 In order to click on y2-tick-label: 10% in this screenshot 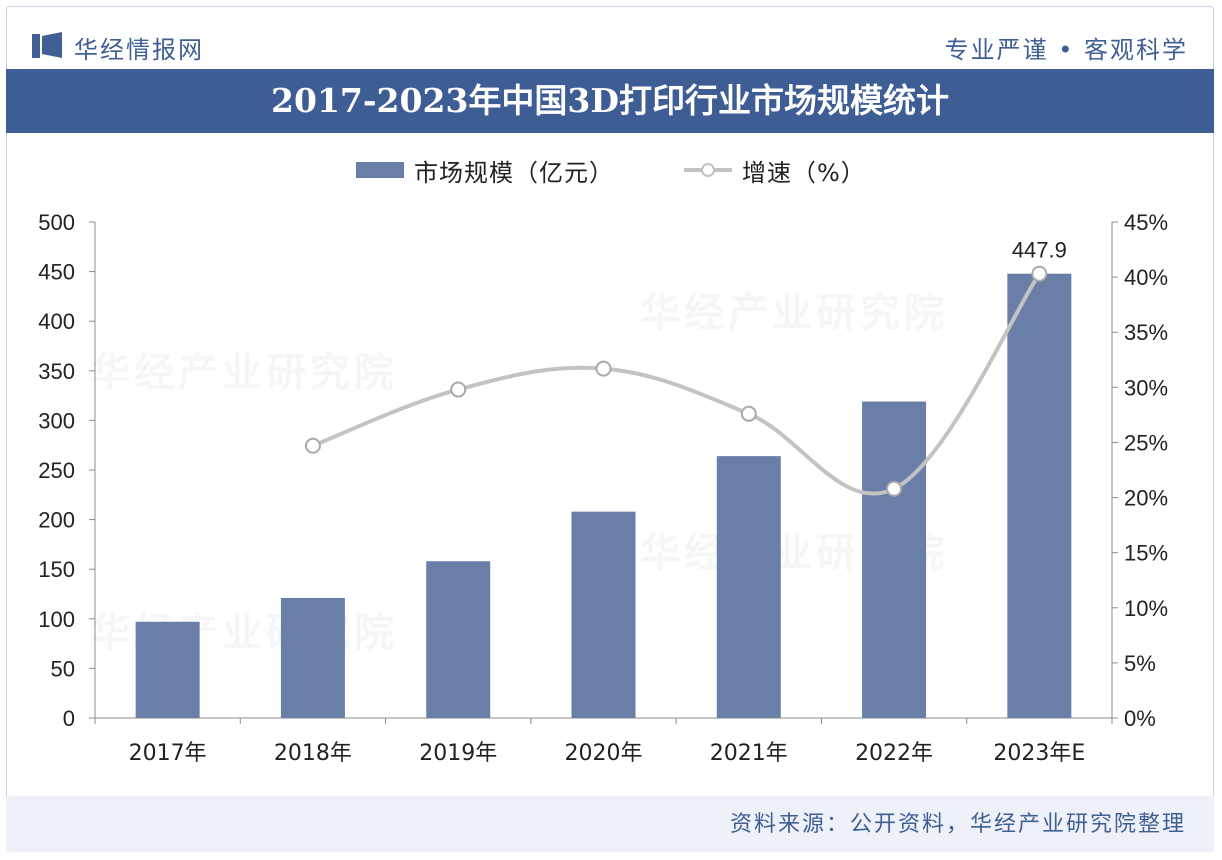, I will do `click(1146, 608)`.